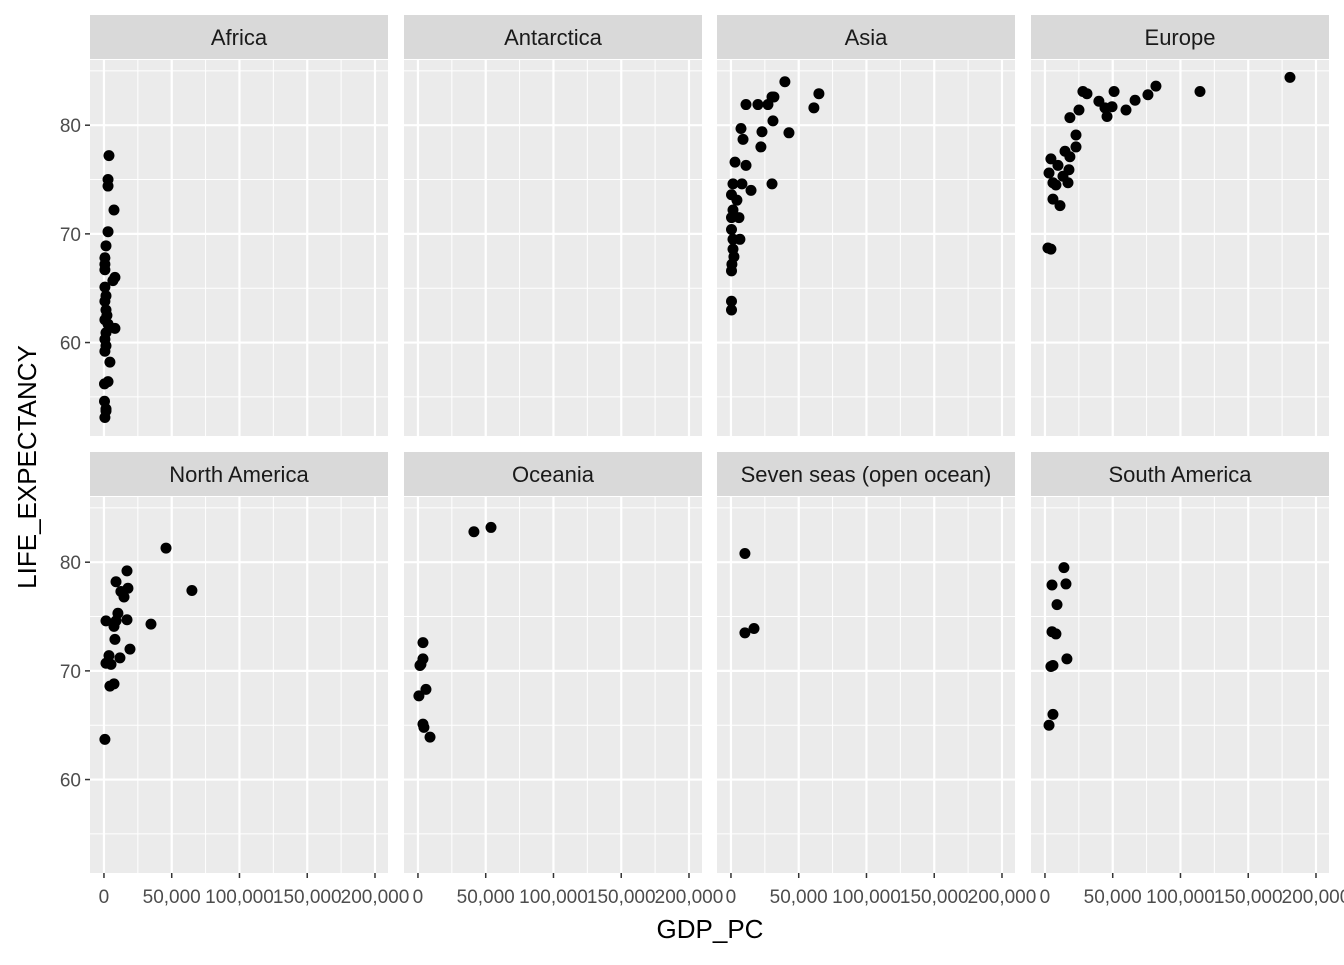 Image resolution: width=1344 pixels, height=965 pixels. I want to click on facet-strip-label: Antarctica, so click(553, 37).